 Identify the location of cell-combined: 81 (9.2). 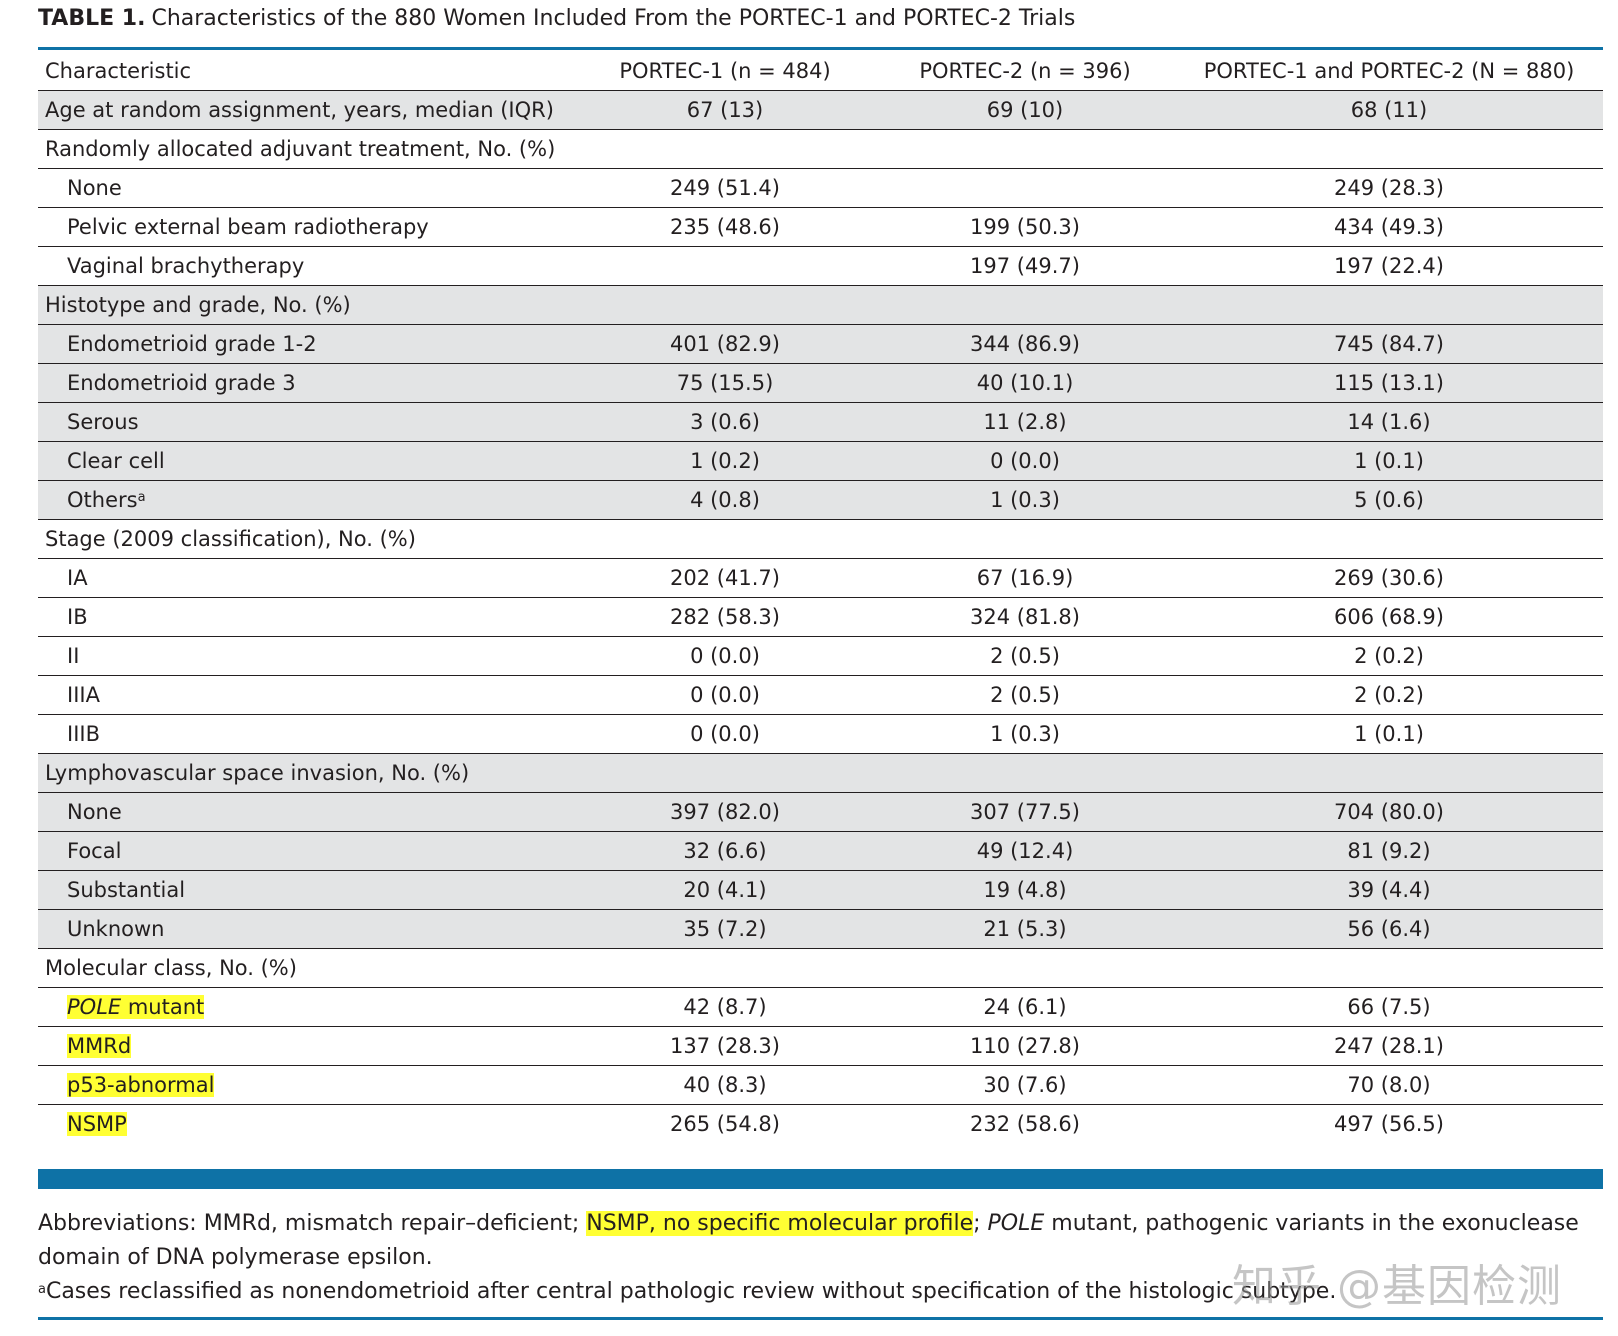
(1389, 851).